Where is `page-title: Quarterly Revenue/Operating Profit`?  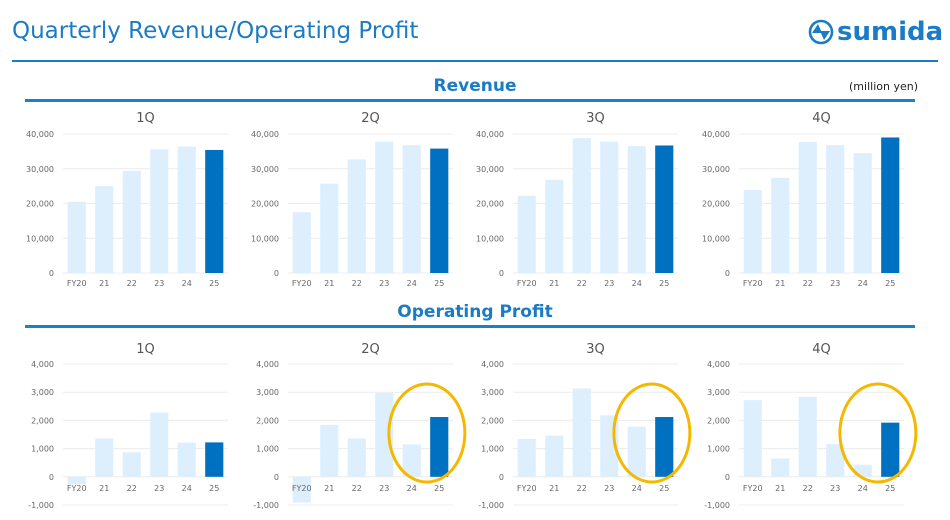
page-title: Quarterly Revenue/Operating Profit is located at coordinates (215, 31).